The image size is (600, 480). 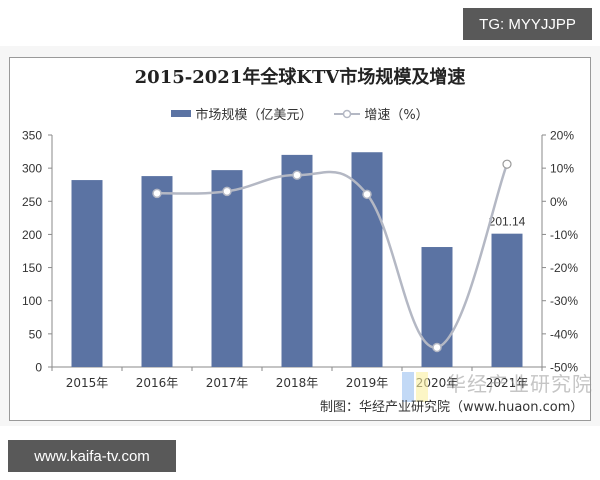 What do you see at coordinates (87, 383) in the screenshot?
I see `svg-text: 2015年` at bounding box center [87, 383].